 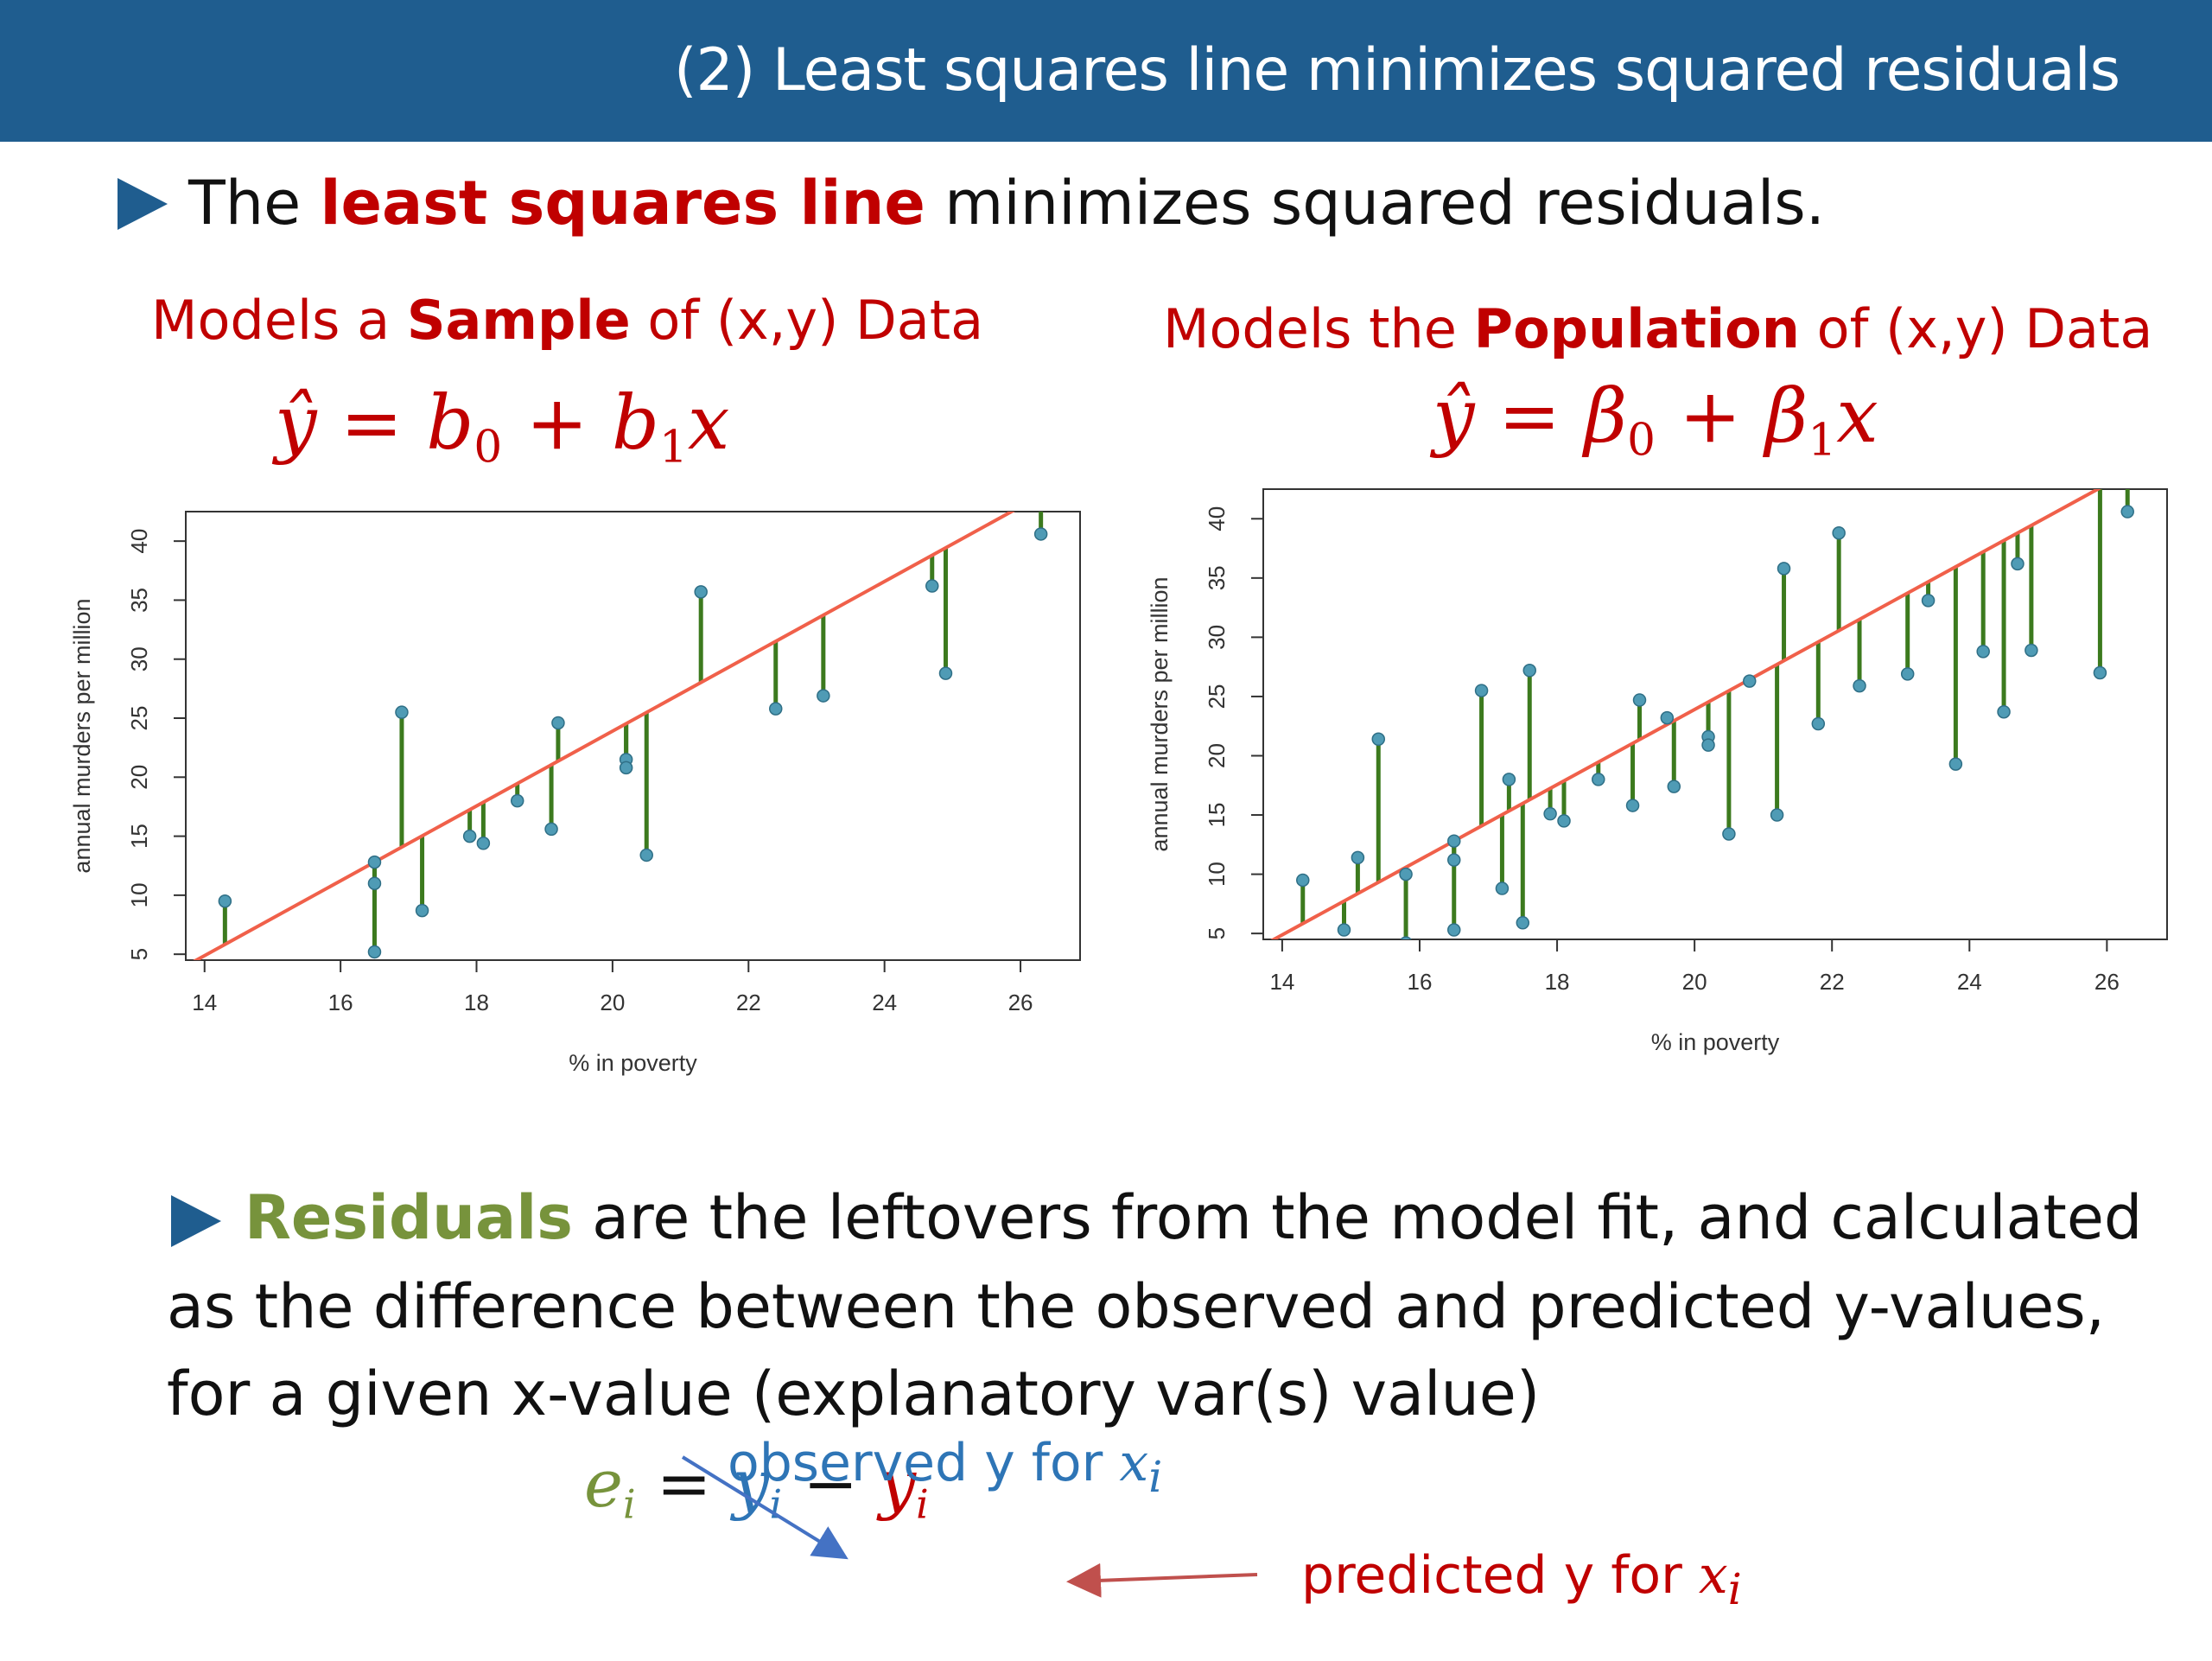 I want to click on bullet-1-suffix: minimizes squared residuals., so click(x=1384, y=203).